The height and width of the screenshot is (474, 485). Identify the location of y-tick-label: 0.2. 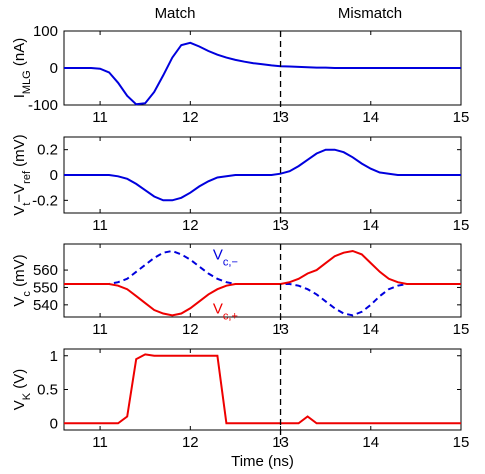
(47, 150).